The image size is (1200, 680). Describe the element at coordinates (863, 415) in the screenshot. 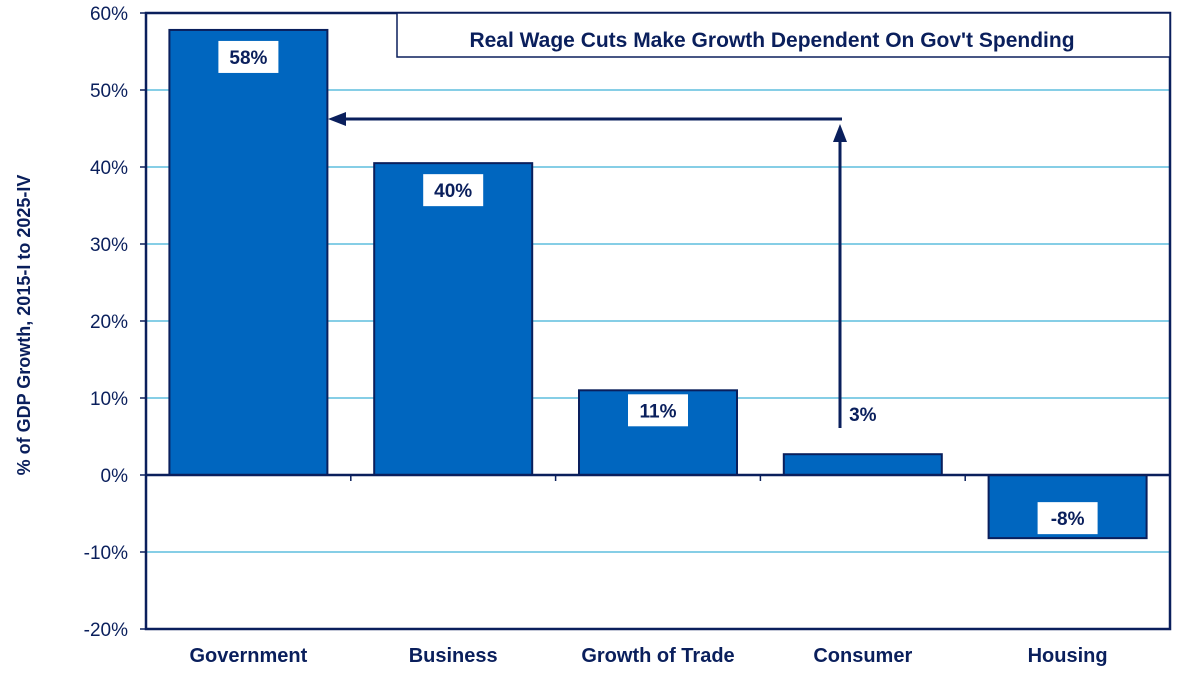

I see `data-label: 3%` at that location.